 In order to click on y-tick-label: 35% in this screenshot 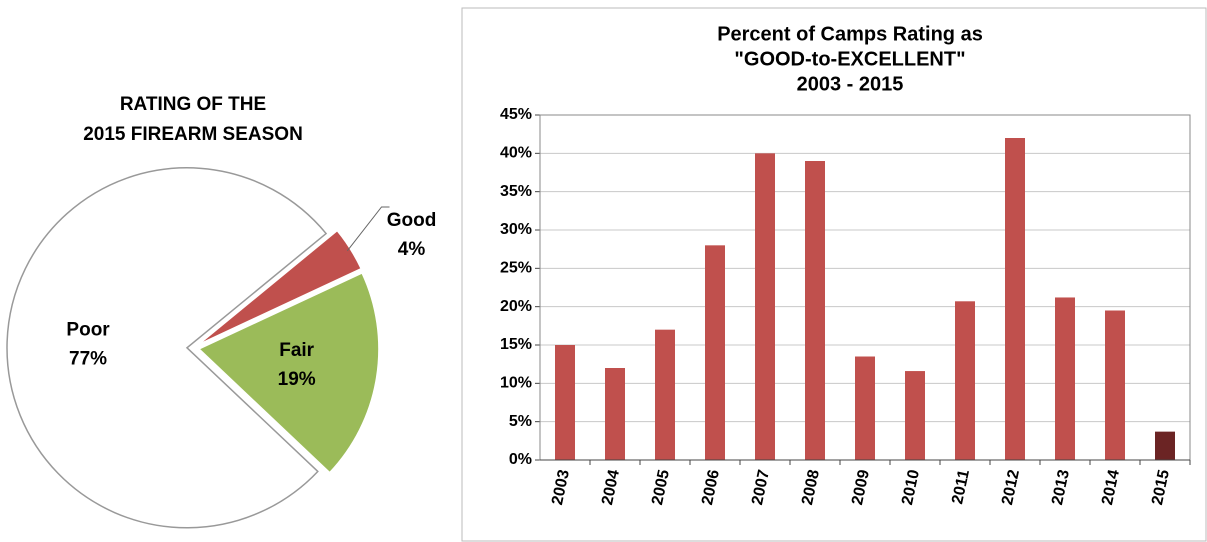, I will do `click(516, 191)`.